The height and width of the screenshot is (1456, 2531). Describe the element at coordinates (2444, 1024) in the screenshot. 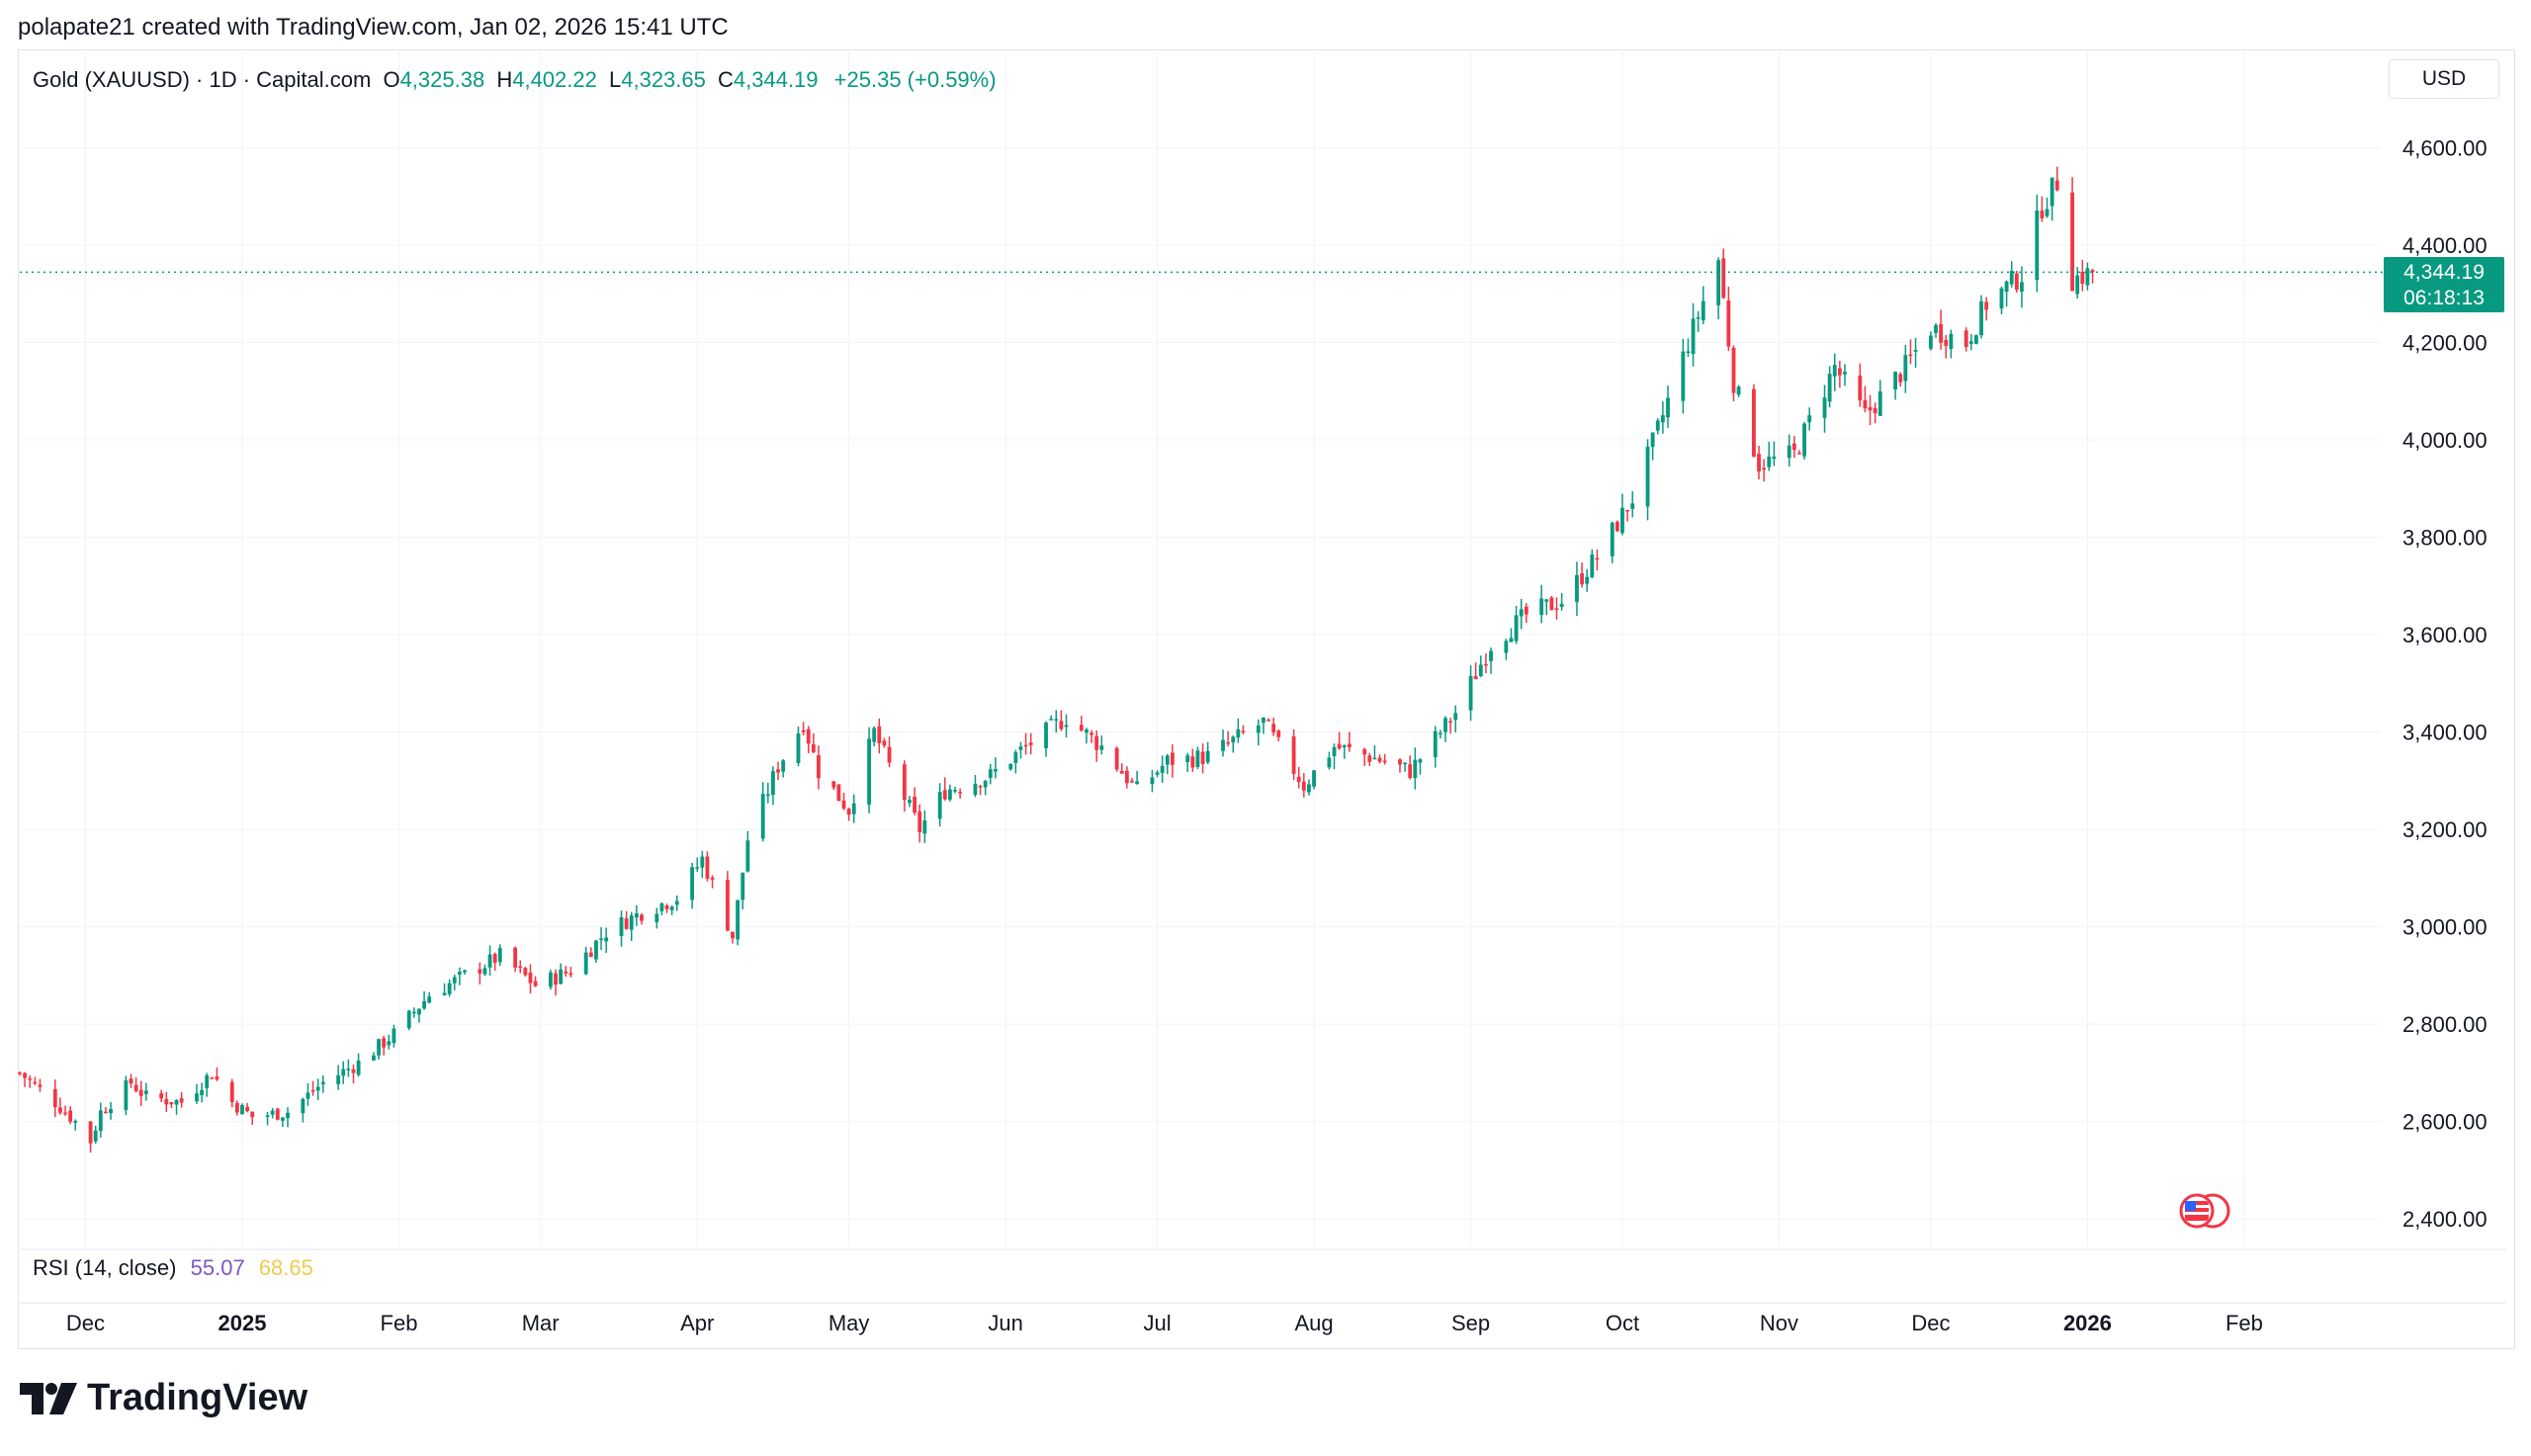

I see `price-tick-label: 2,800.00` at that location.